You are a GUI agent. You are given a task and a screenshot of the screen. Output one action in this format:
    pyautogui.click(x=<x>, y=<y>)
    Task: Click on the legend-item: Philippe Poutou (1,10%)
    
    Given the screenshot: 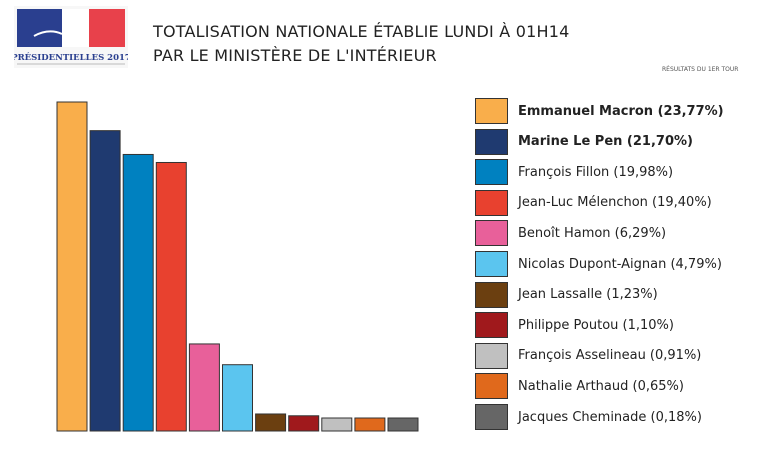 What is the action you would take?
    pyautogui.click(x=574, y=325)
    